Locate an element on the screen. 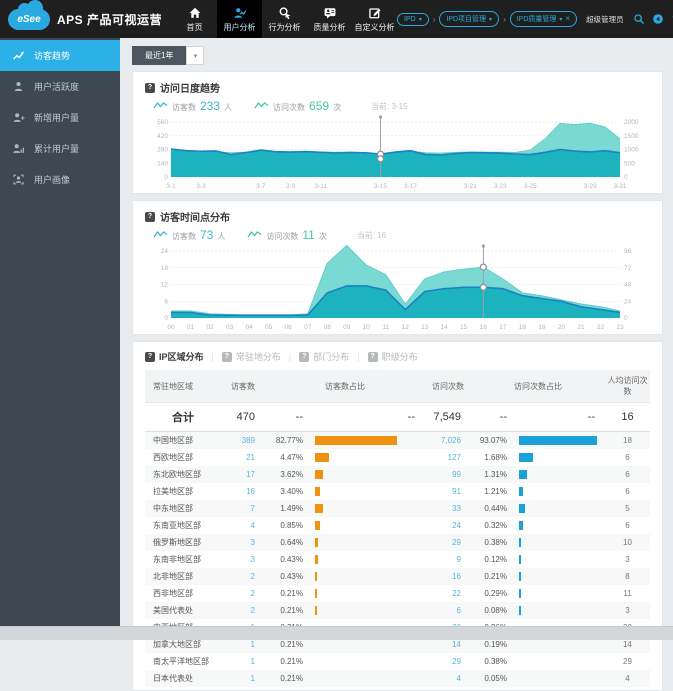 The width and height of the screenshot is (673, 691). visits-cell: 22 is located at coordinates (456, 593).